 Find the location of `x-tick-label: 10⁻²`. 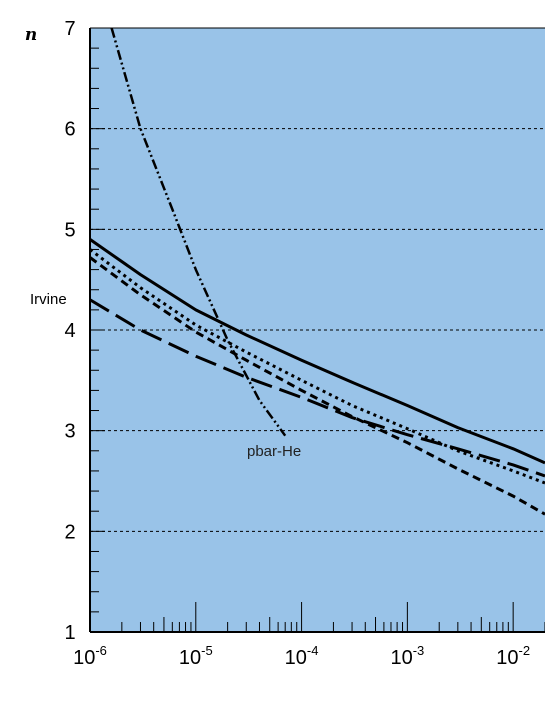

x-tick-label: 10⁻² is located at coordinates (513, 656).